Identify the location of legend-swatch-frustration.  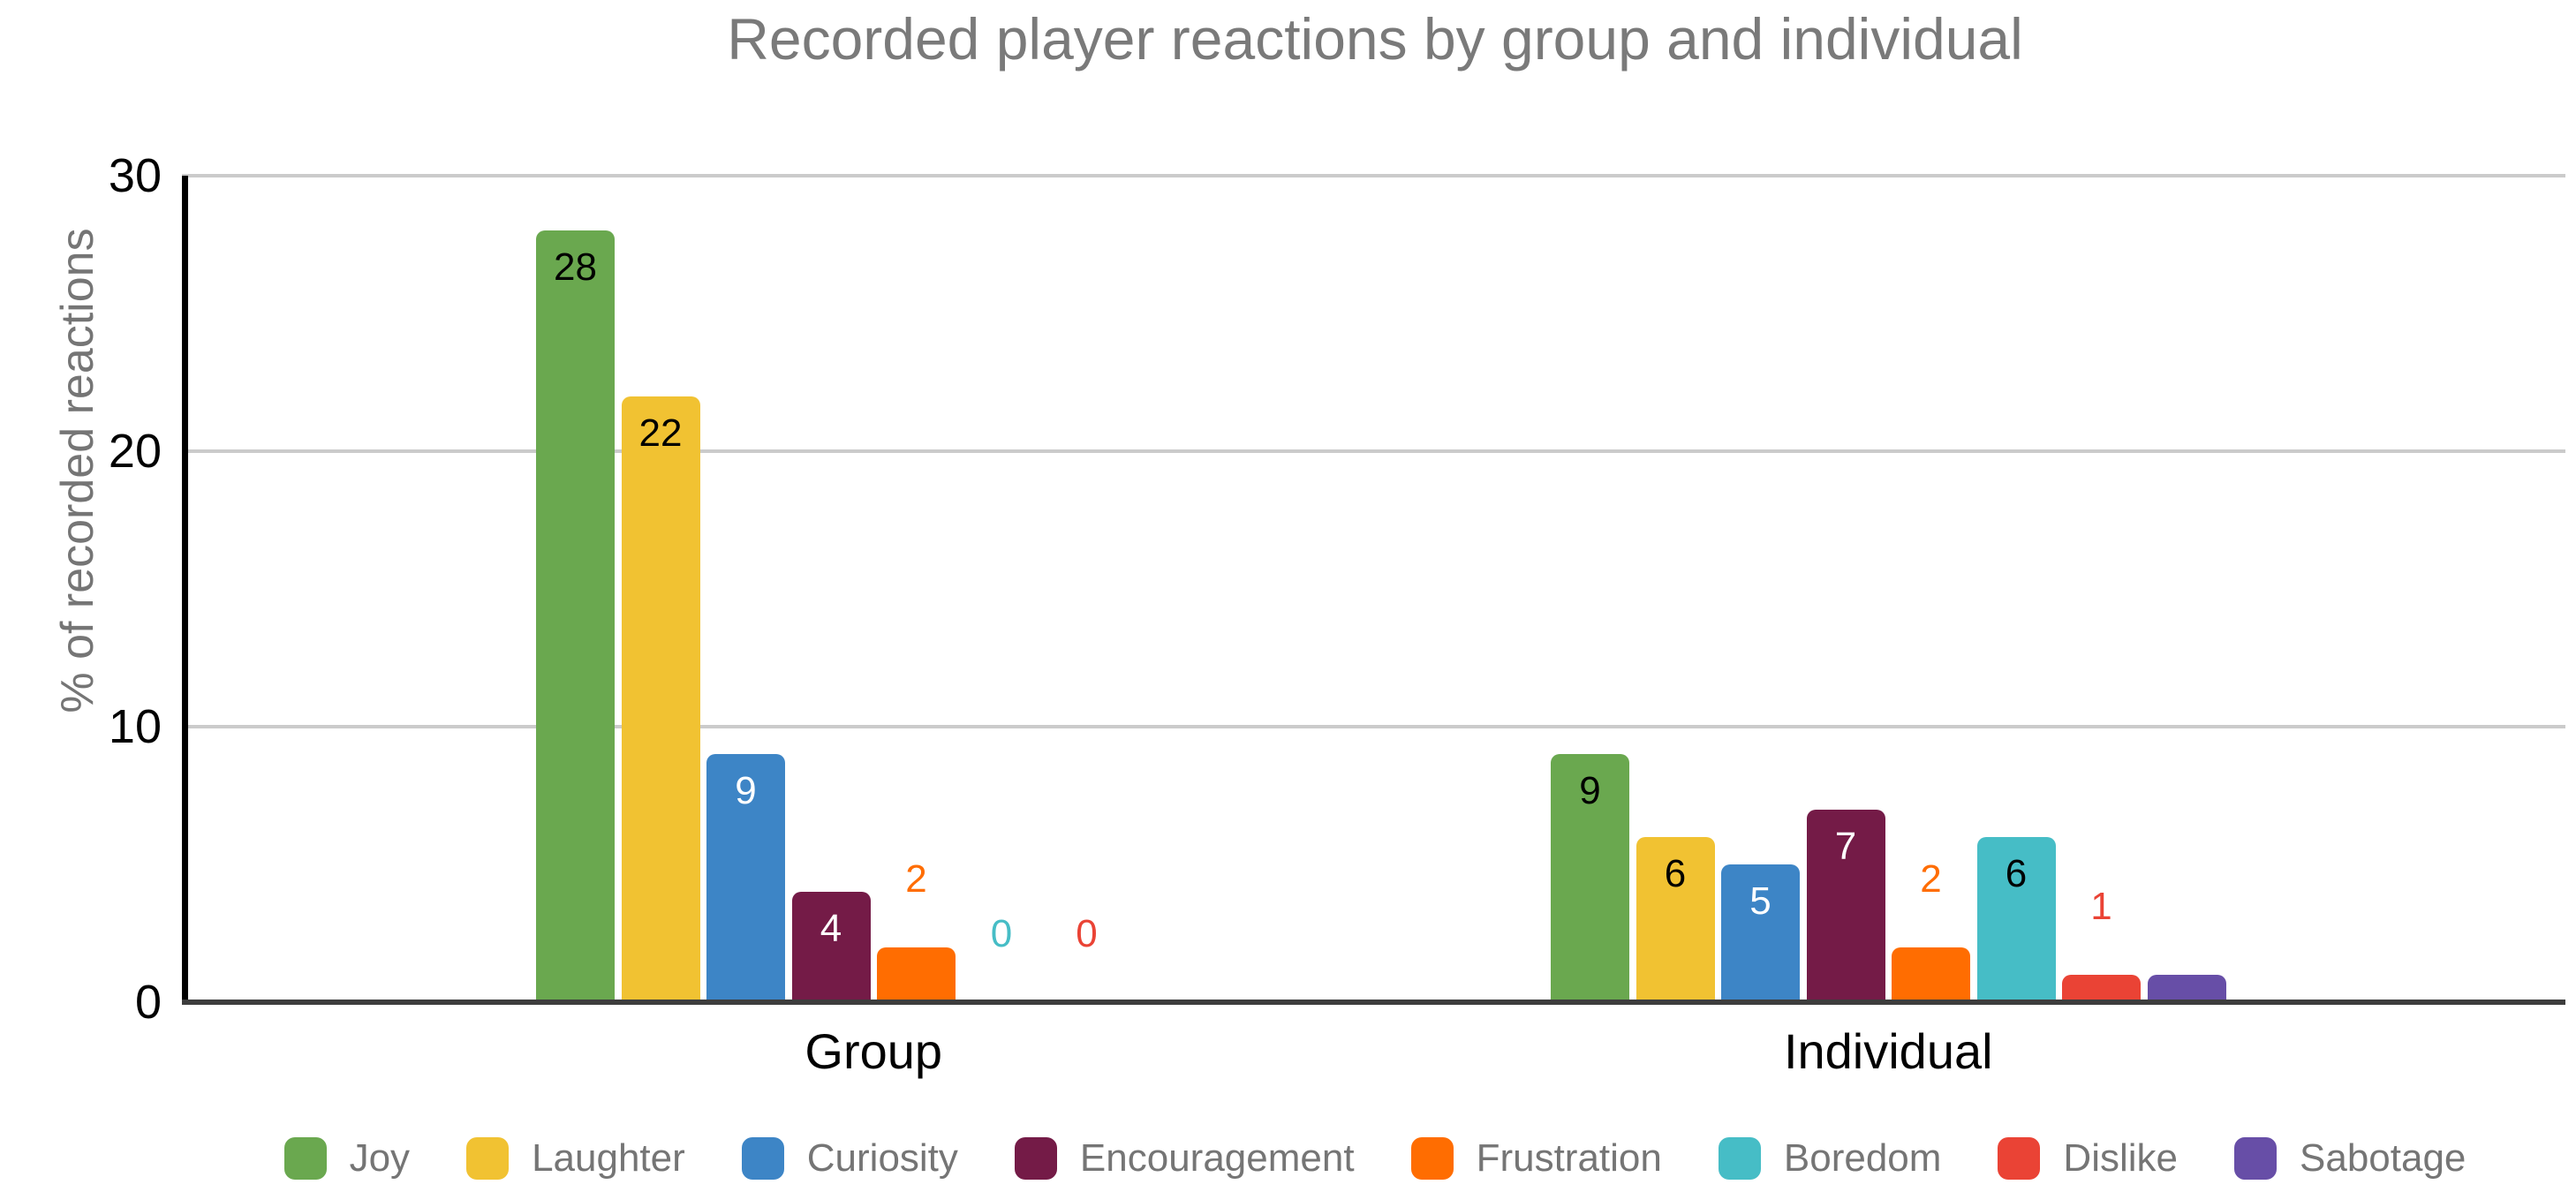
(1432, 1158).